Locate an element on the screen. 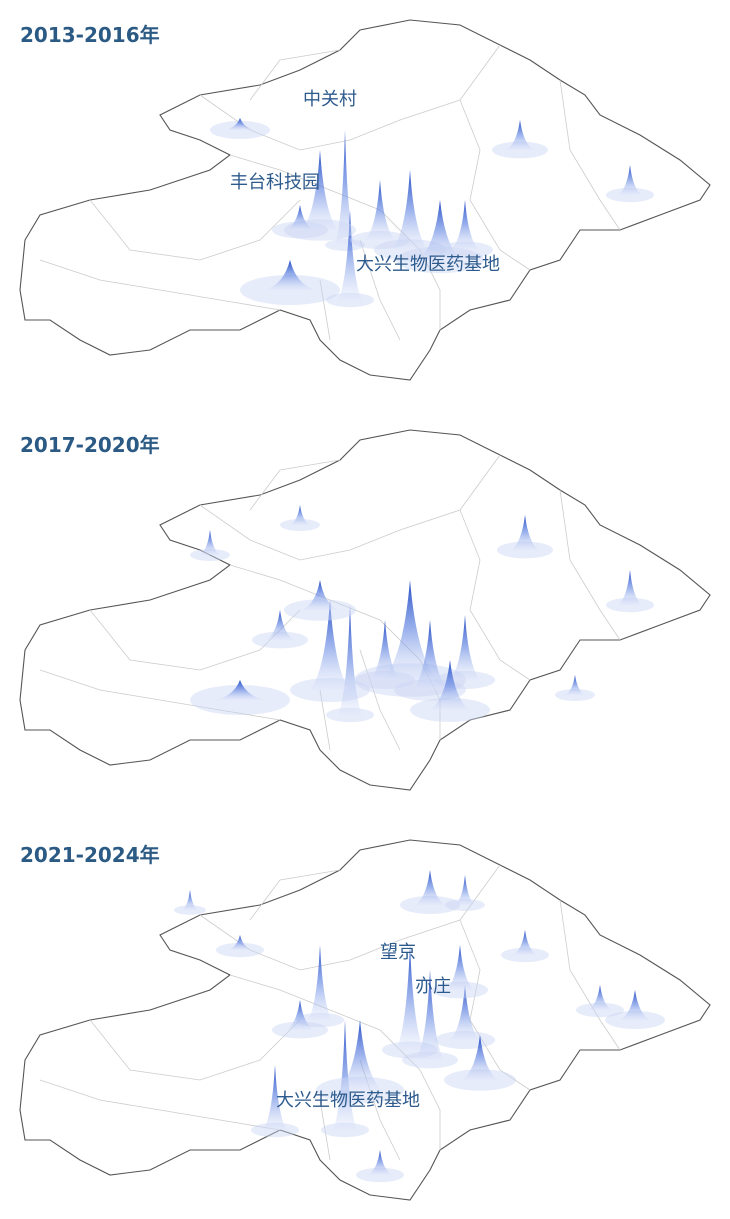 This screenshot has height=1219, width=730. place-label: 丰台科技园 is located at coordinates (275, 182).